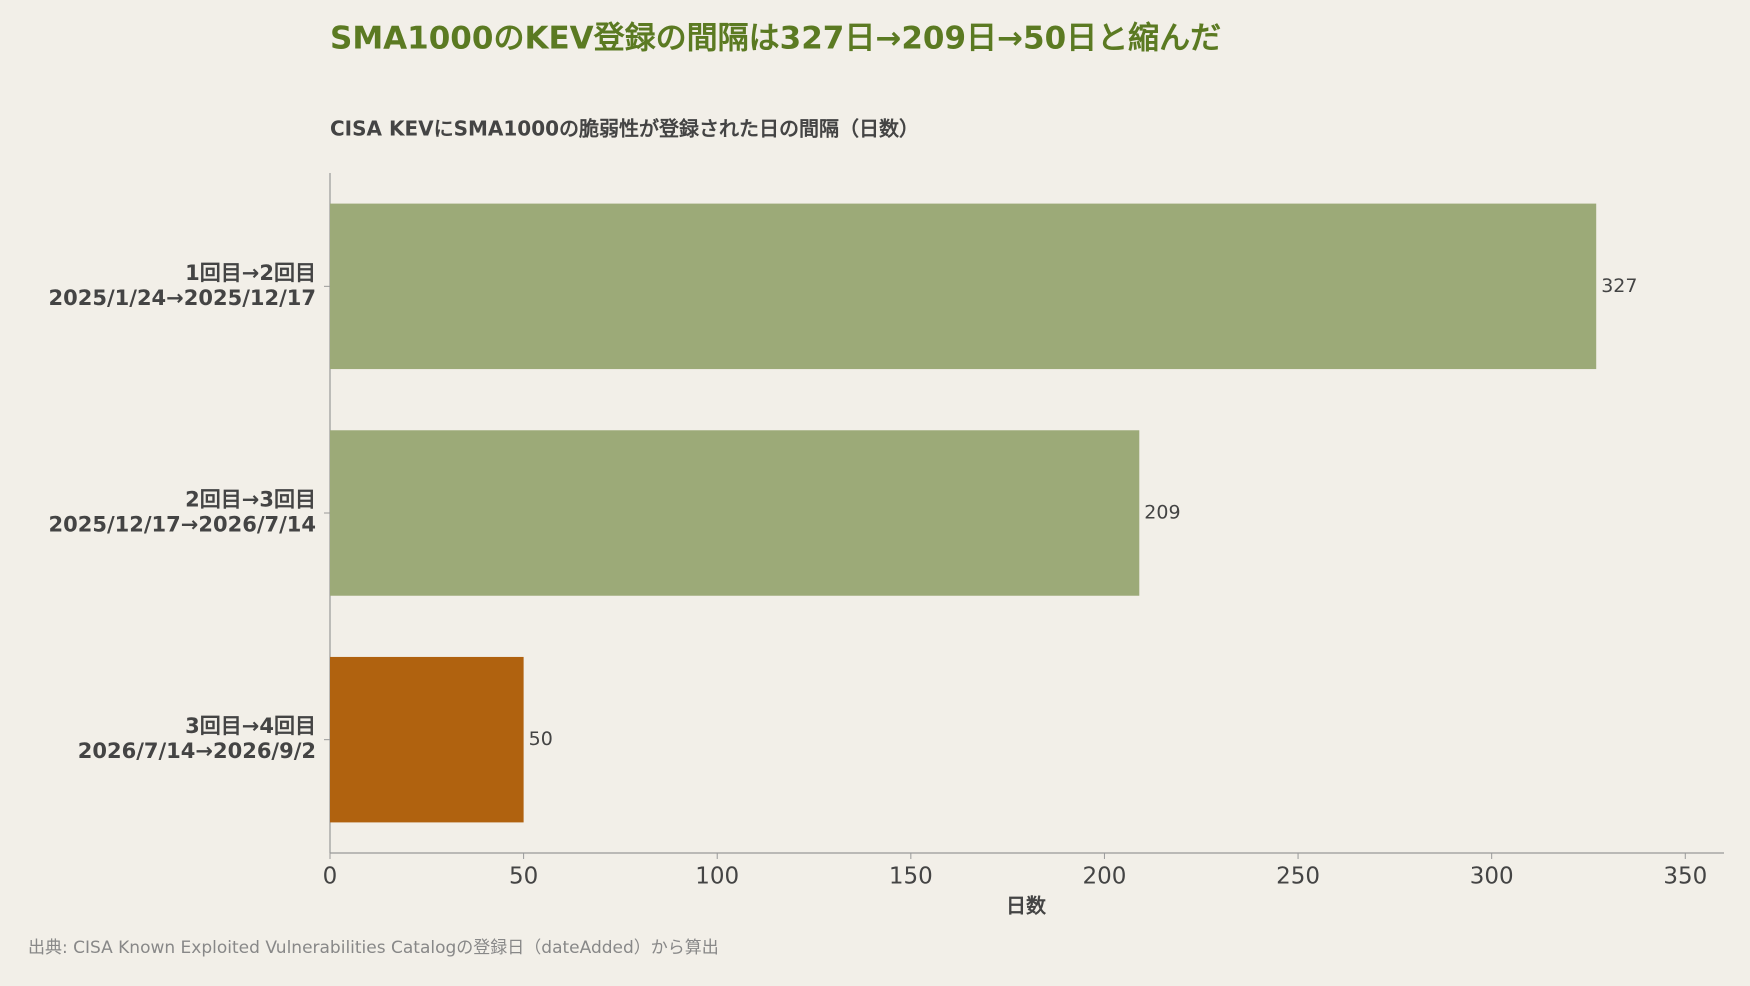 The width and height of the screenshot is (1750, 986). What do you see at coordinates (1104, 877) in the screenshot?
I see `x-tick-label: 200` at bounding box center [1104, 877].